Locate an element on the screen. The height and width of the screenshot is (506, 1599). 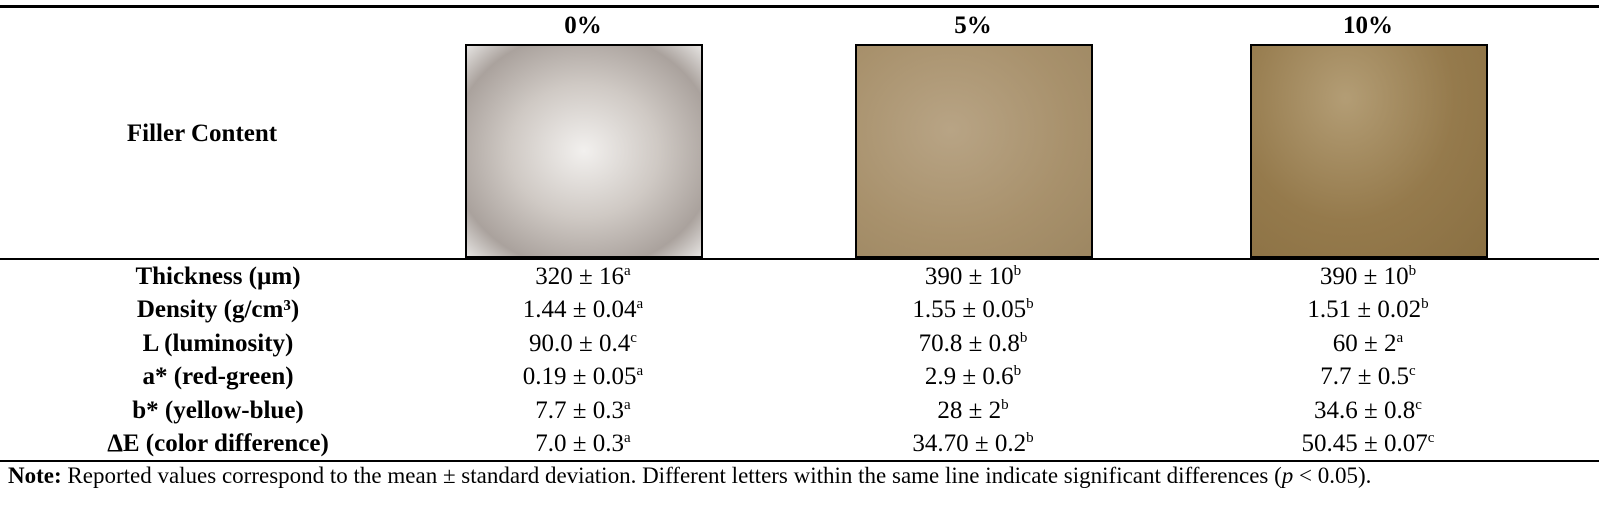
cell-value: 7.7 ± 0.5 is located at coordinates (1365, 377).